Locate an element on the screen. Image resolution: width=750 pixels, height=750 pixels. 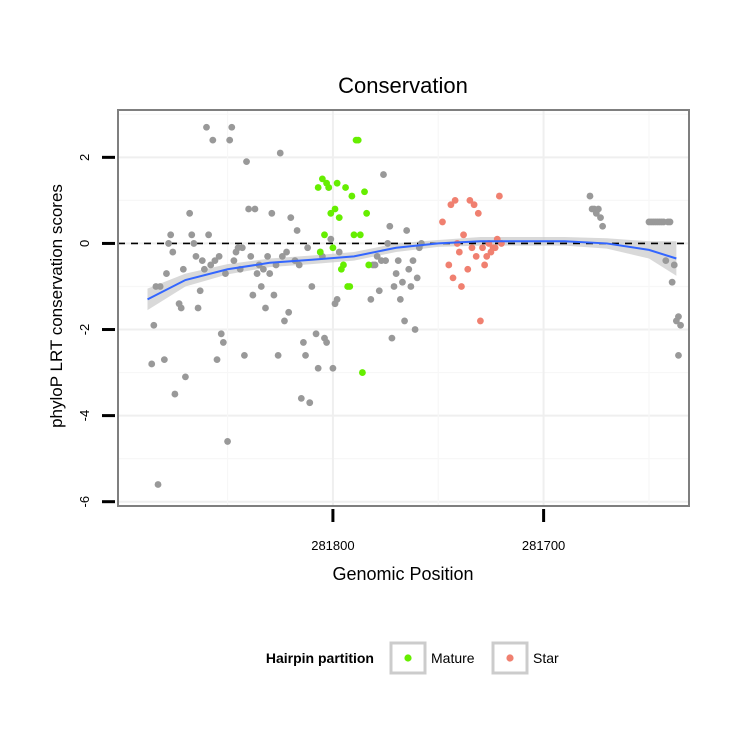
legend-marker-mature is located at coordinates (408, 658).